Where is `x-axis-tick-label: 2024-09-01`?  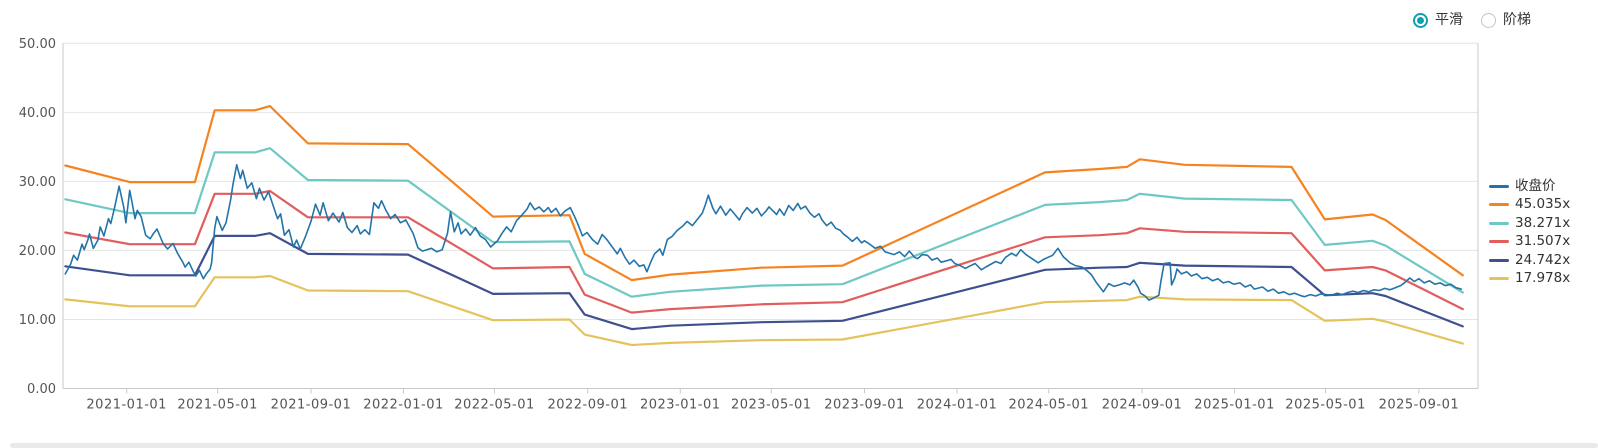
x-axis-tick-label: 2024-09-01 is located at coordinates (1142, 405).